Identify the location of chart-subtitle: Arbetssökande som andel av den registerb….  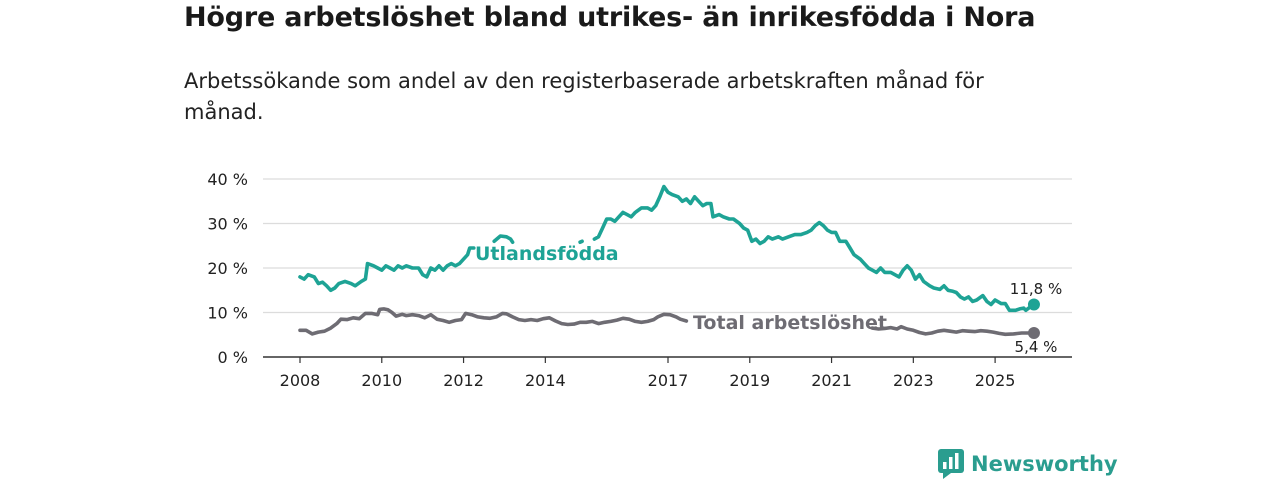
(584, 96).